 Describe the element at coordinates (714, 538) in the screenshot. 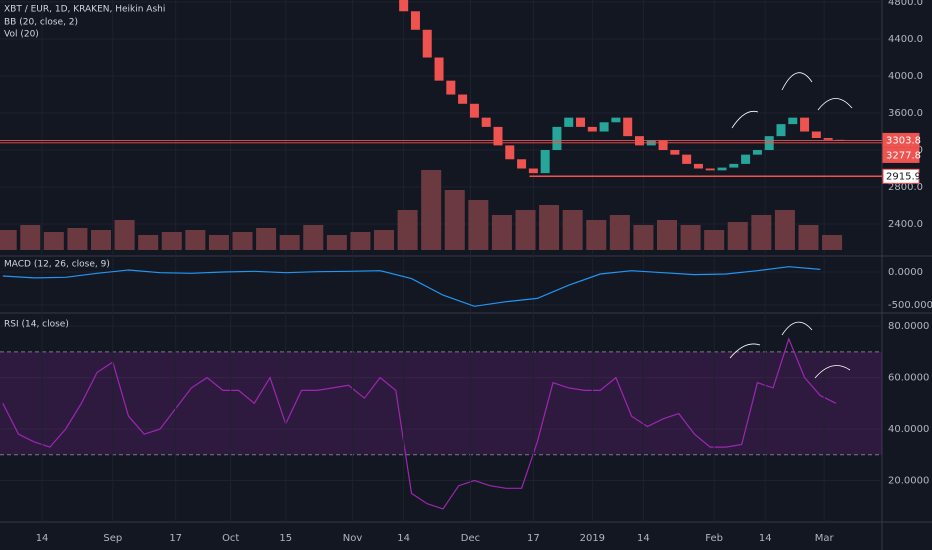

I see `x-tick-label: Feb` at that location.